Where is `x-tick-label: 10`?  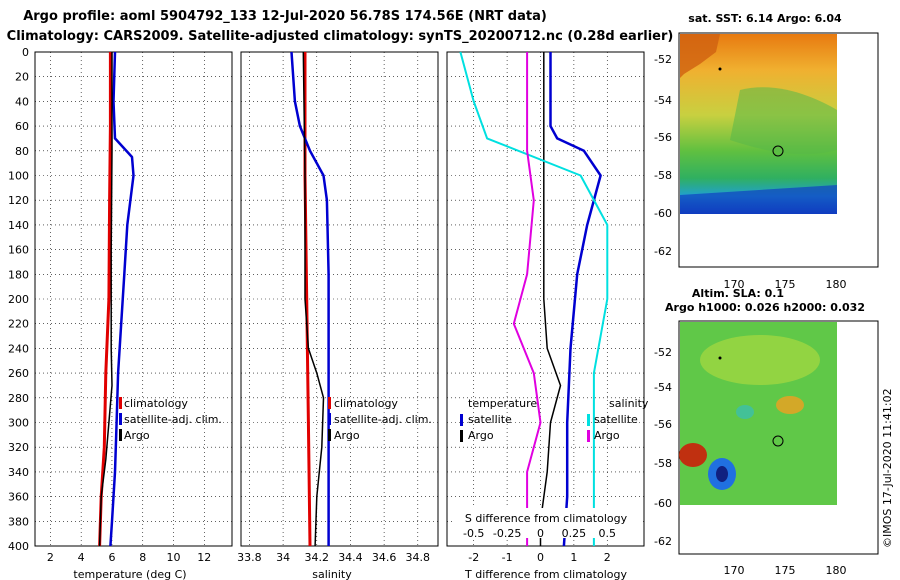
x-tick-label: 10 is located at coordinates (174, 557).